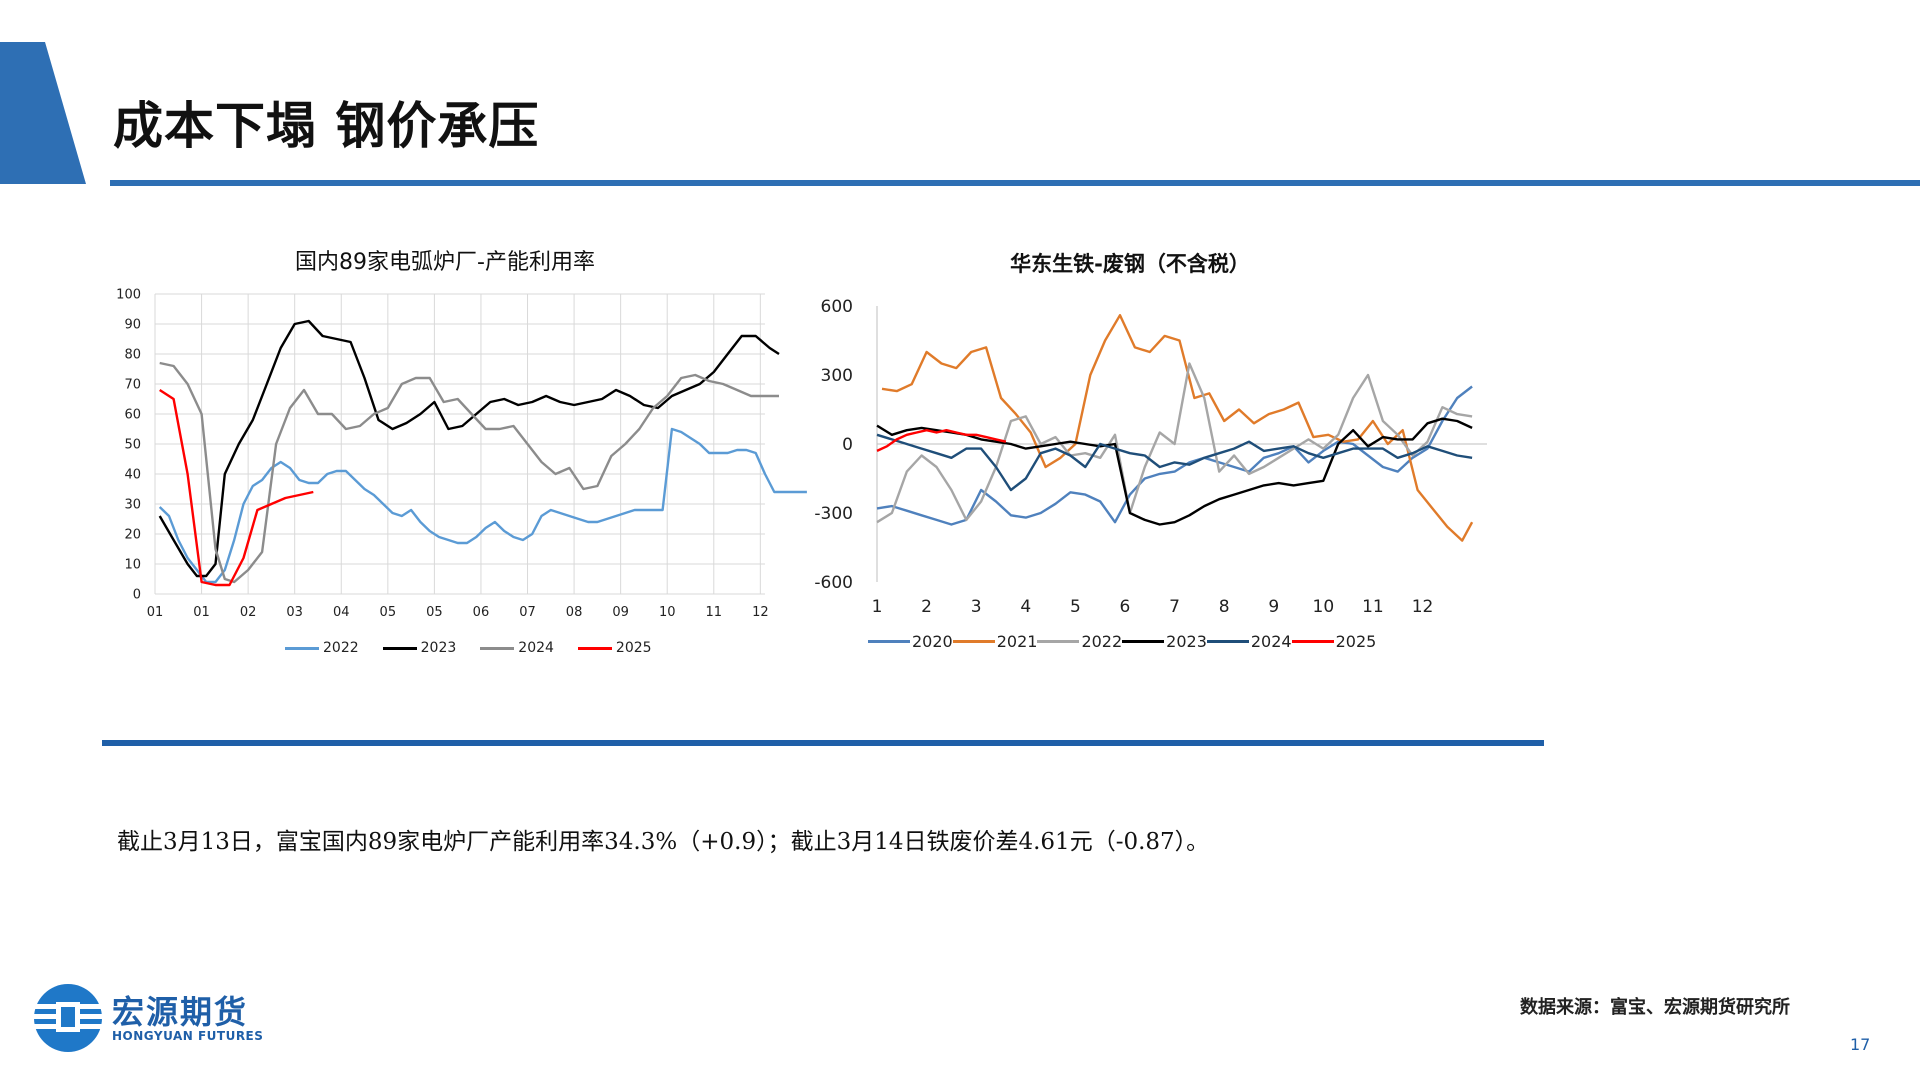  What do you see at coordinates (1075, 607) in the screenshot?
I see `x-tick-label: 5` at bounding box center [1075, 607].